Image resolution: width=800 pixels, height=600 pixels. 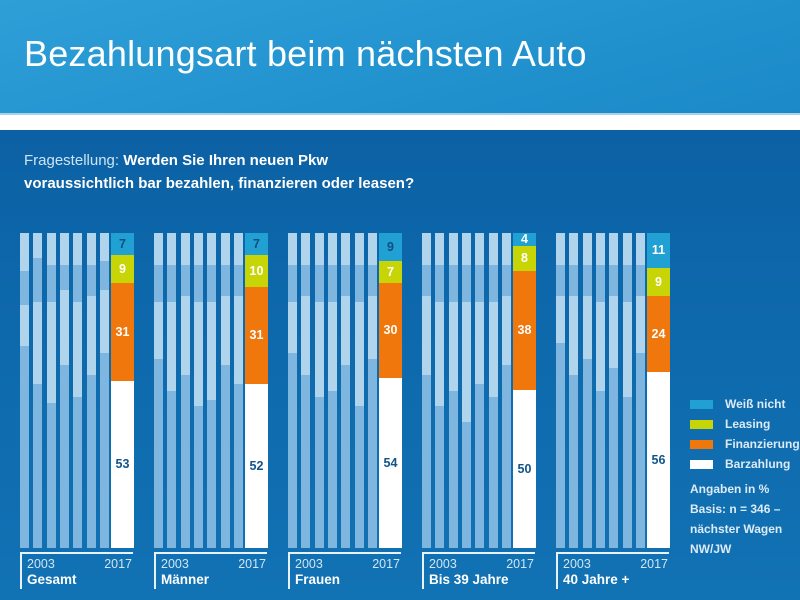 I want to click on bars-bis-39-jahre: 4 8 38 50, so click(x=479, y=390).